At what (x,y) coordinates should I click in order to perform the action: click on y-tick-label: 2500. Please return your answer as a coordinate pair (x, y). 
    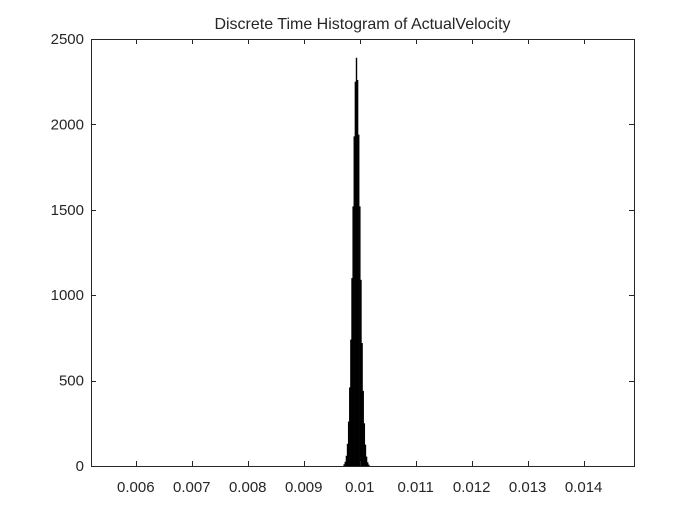
    Looking at the image, I should click on (67, 39).